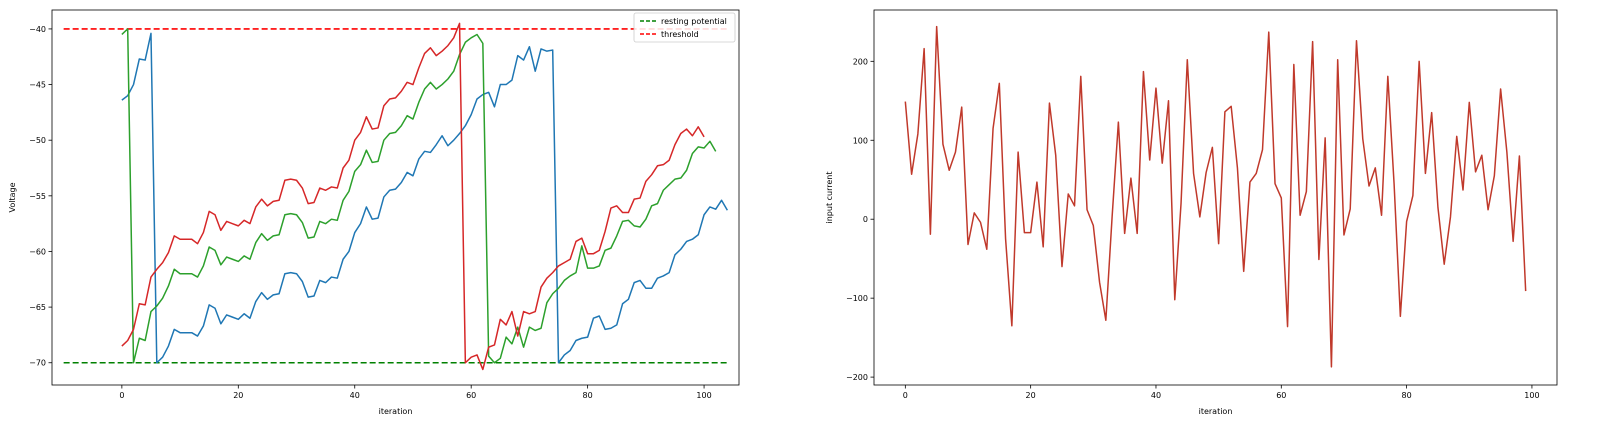 Image resolution: width=1611 pixels, height=438 pixels. I want to click on voltage-xtick-label: 0, so click(121, 395).